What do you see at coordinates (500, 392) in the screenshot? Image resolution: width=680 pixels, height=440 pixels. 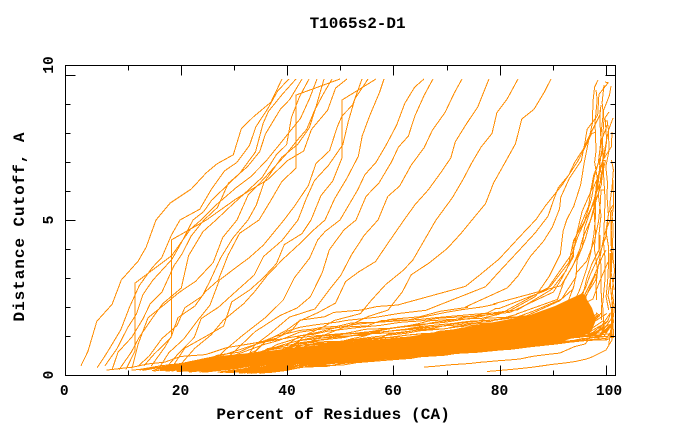 I see `svg-text: 80` at bounding box center [500, 392].